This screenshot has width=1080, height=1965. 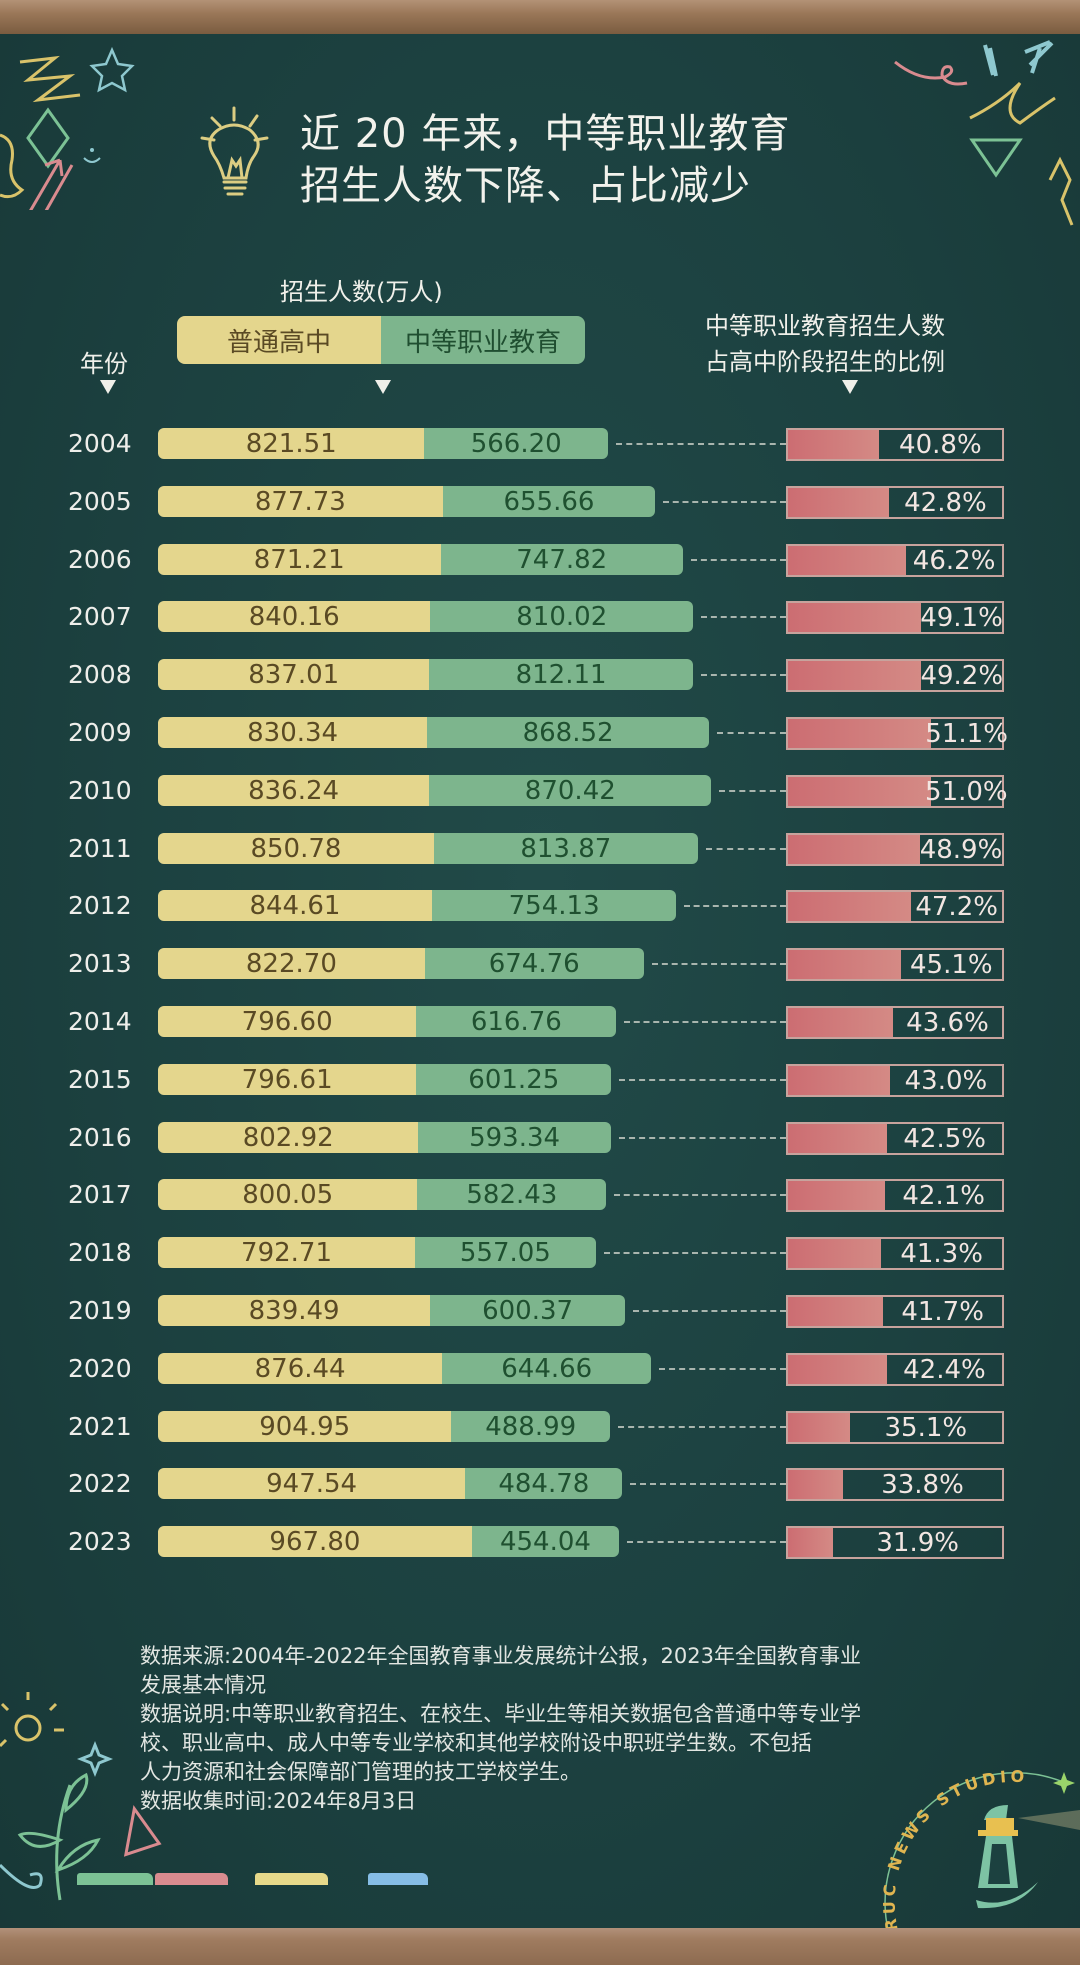 What do you see at coordinates (505, 1252) in the screenshot?
I see `vocational-education-bar: 557.05` at bounding box center [505, 1252].